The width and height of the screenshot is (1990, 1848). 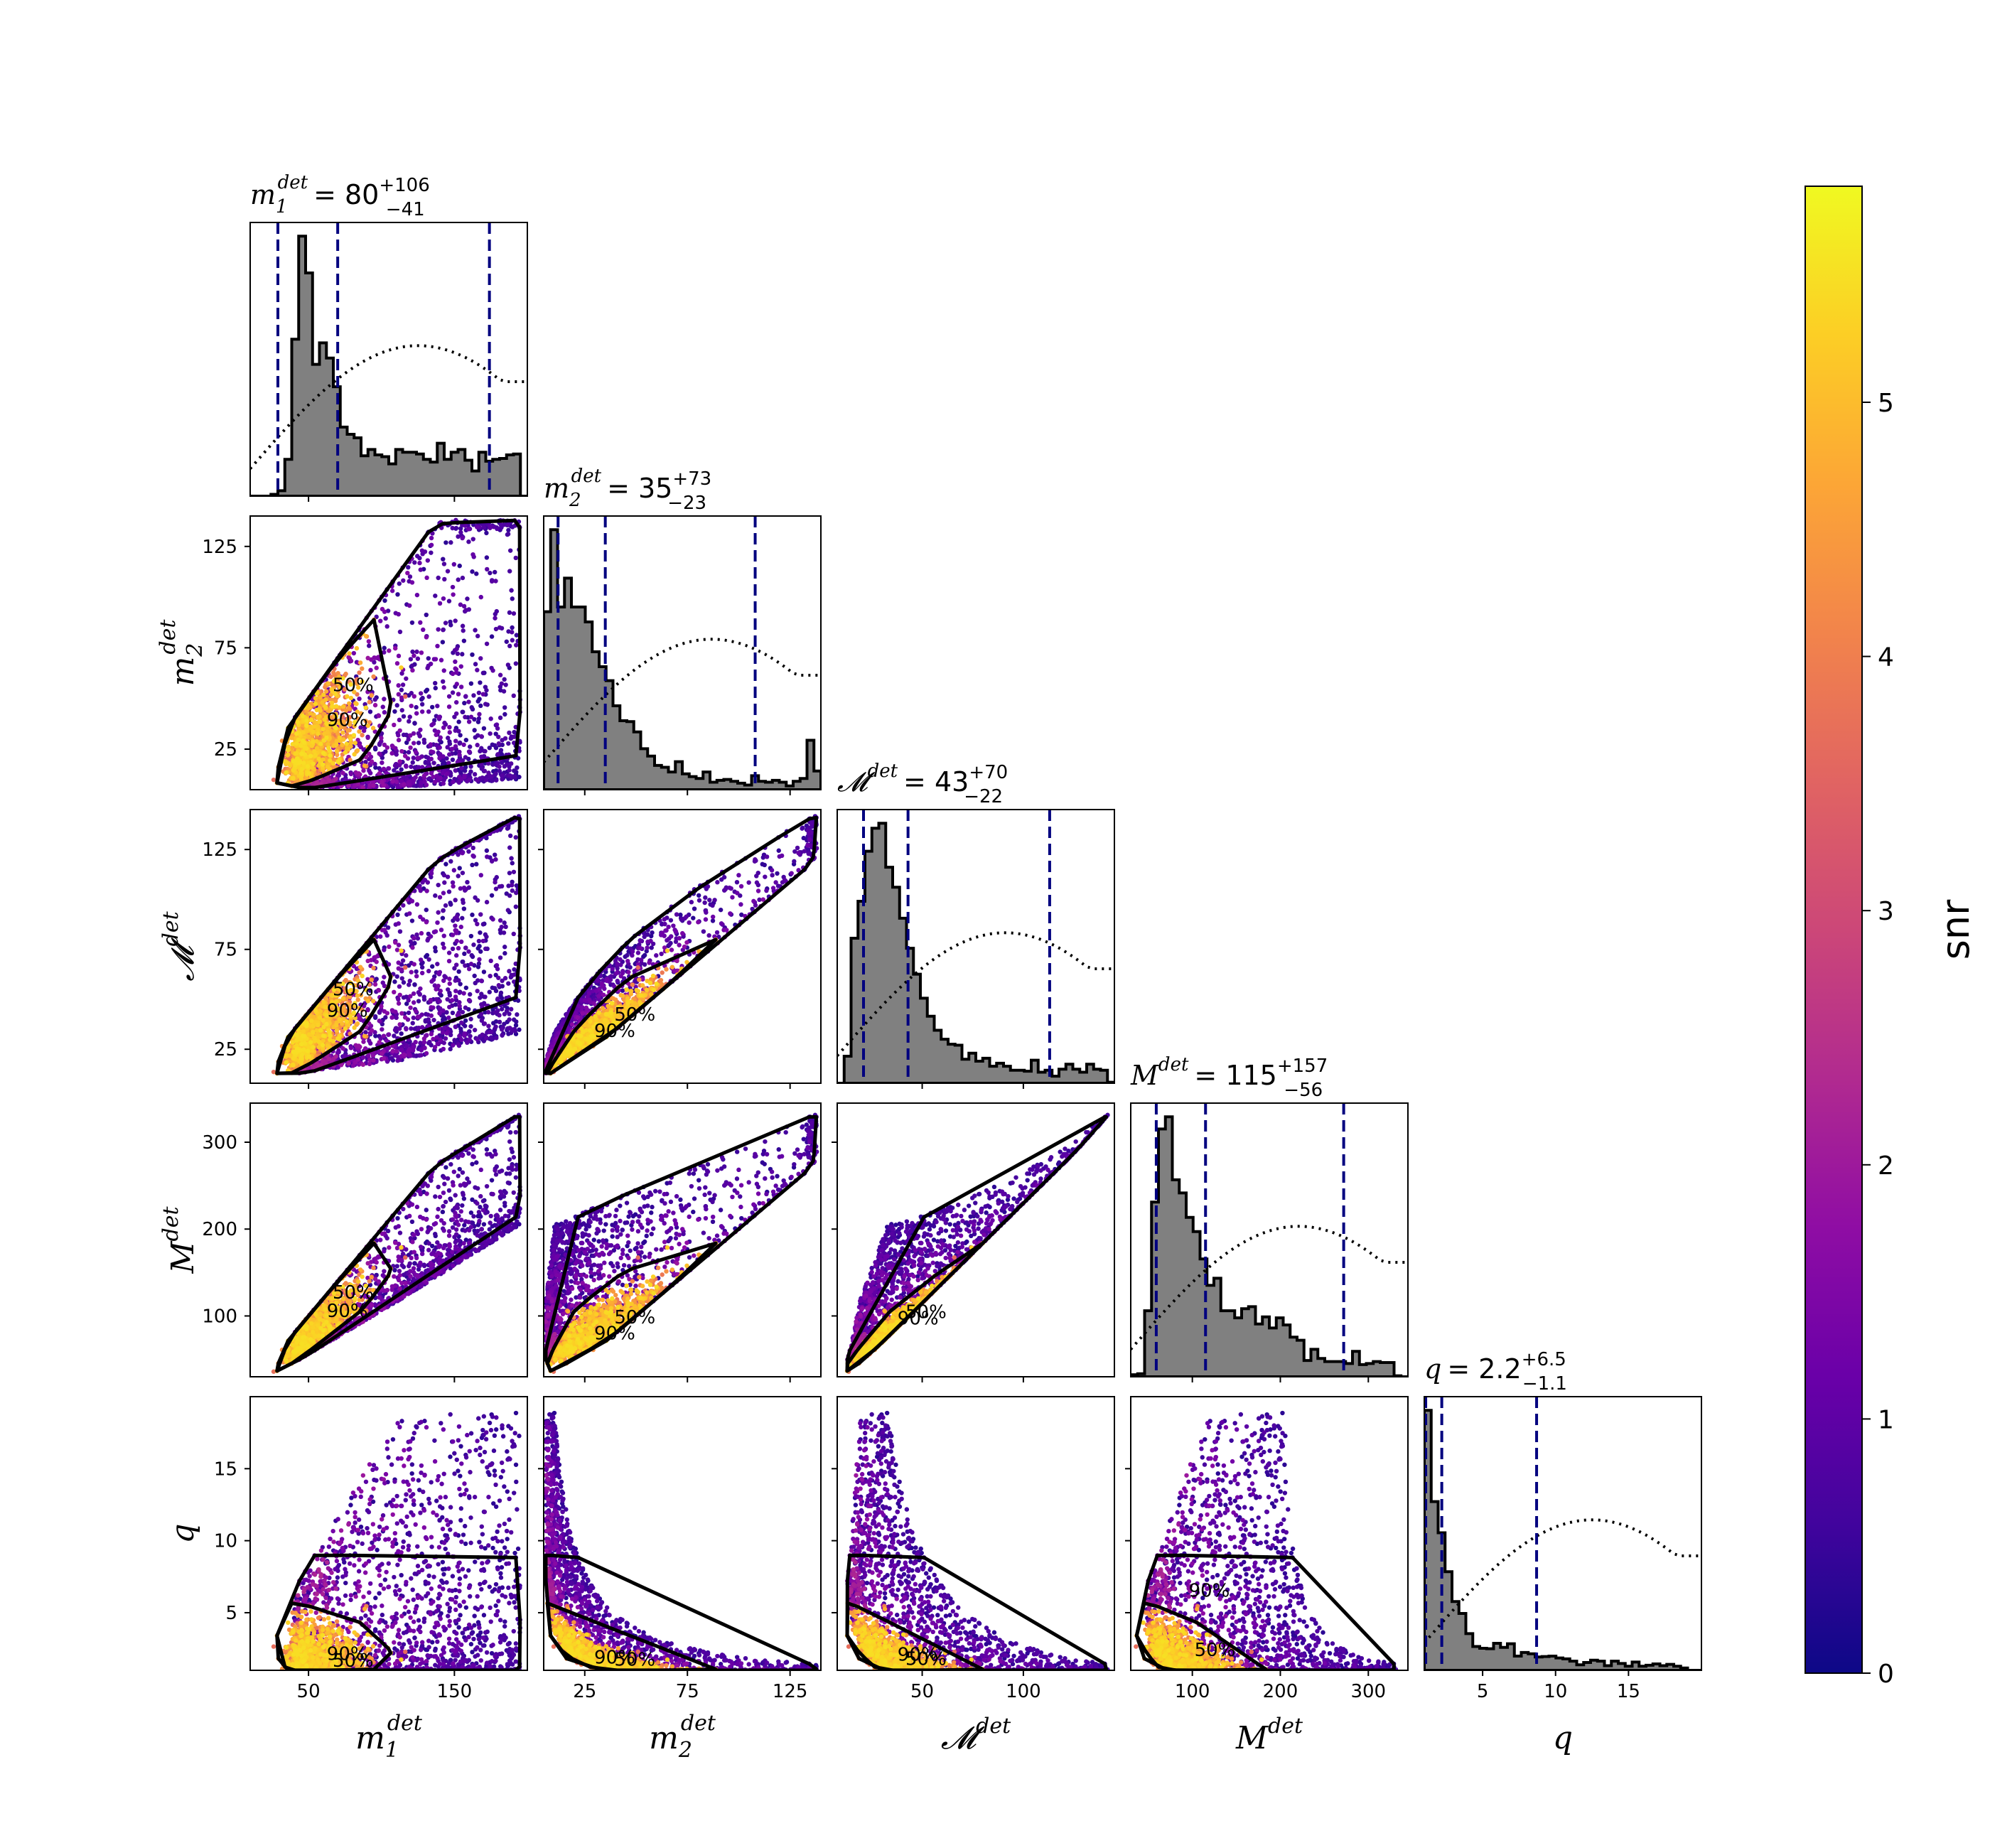 What do you see at coordinates (683, 653) in the screenshot?
I see `panel-frame` at bounding box center [683, 653].